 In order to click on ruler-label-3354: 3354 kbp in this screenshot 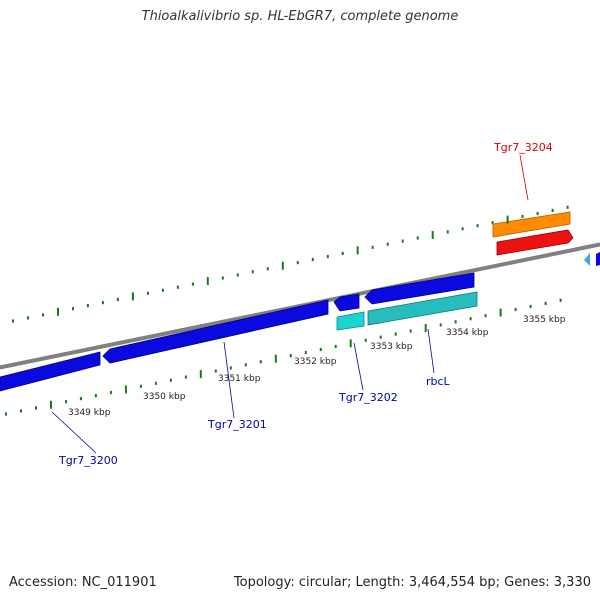, I will do `click(467, 333)`.